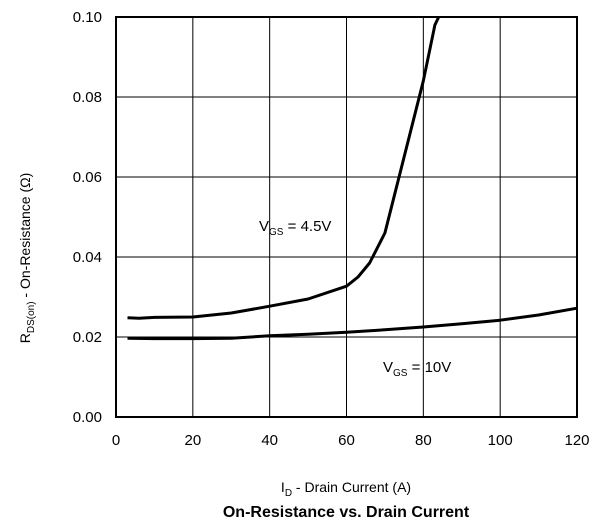  What do you see at coordinates (346, 440) in the screenshot?
I see `x-tick-label: 60` at bounding box center [346, 440].